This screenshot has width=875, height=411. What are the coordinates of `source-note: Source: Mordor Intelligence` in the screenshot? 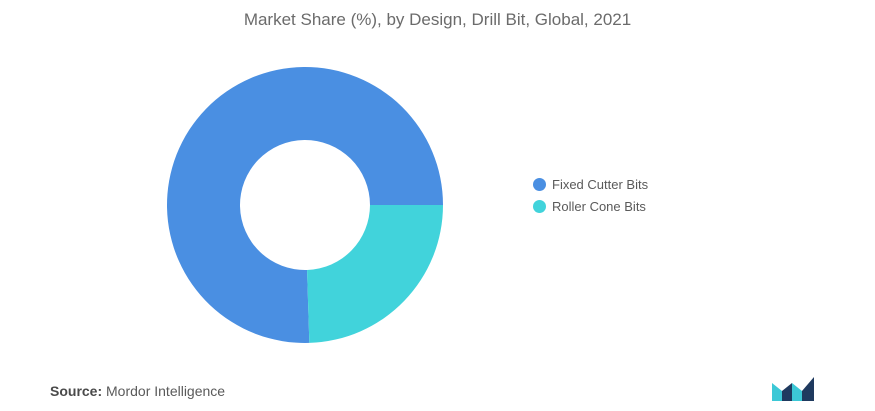 It's located at (137, 391).